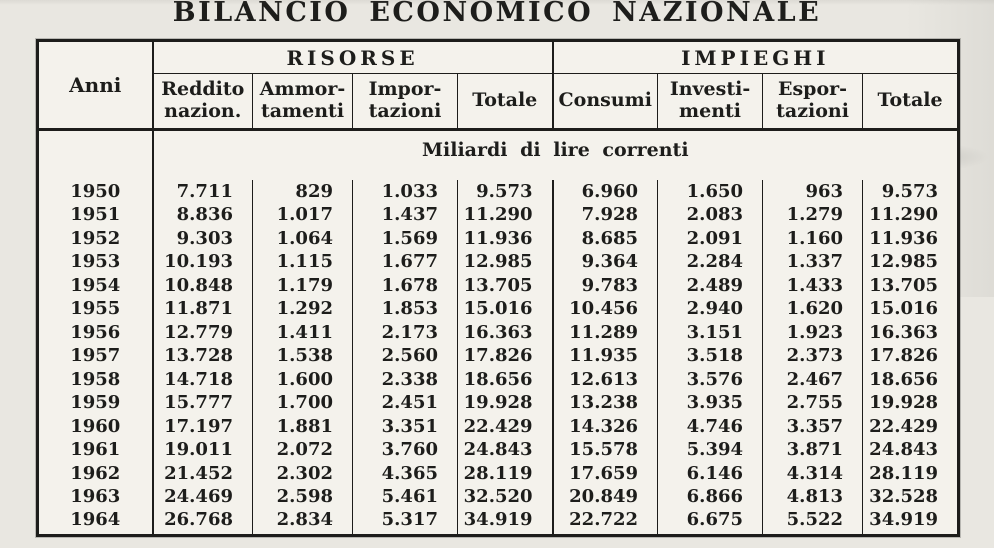 The image size is (994, 548). I want to click on group-header-risorse: RISORSE, so click(353, 57).